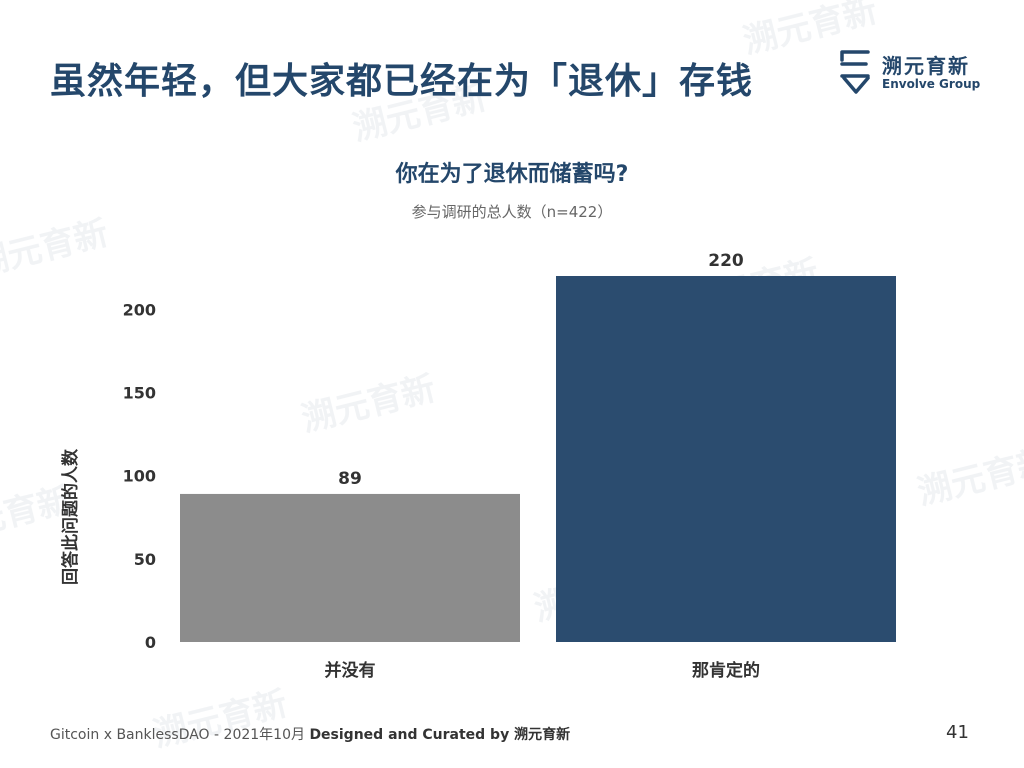 The height and width of the screenshot is (768, 1024). I want to click on logo: 溯元育新 Envolve Group, so click(913, 73).